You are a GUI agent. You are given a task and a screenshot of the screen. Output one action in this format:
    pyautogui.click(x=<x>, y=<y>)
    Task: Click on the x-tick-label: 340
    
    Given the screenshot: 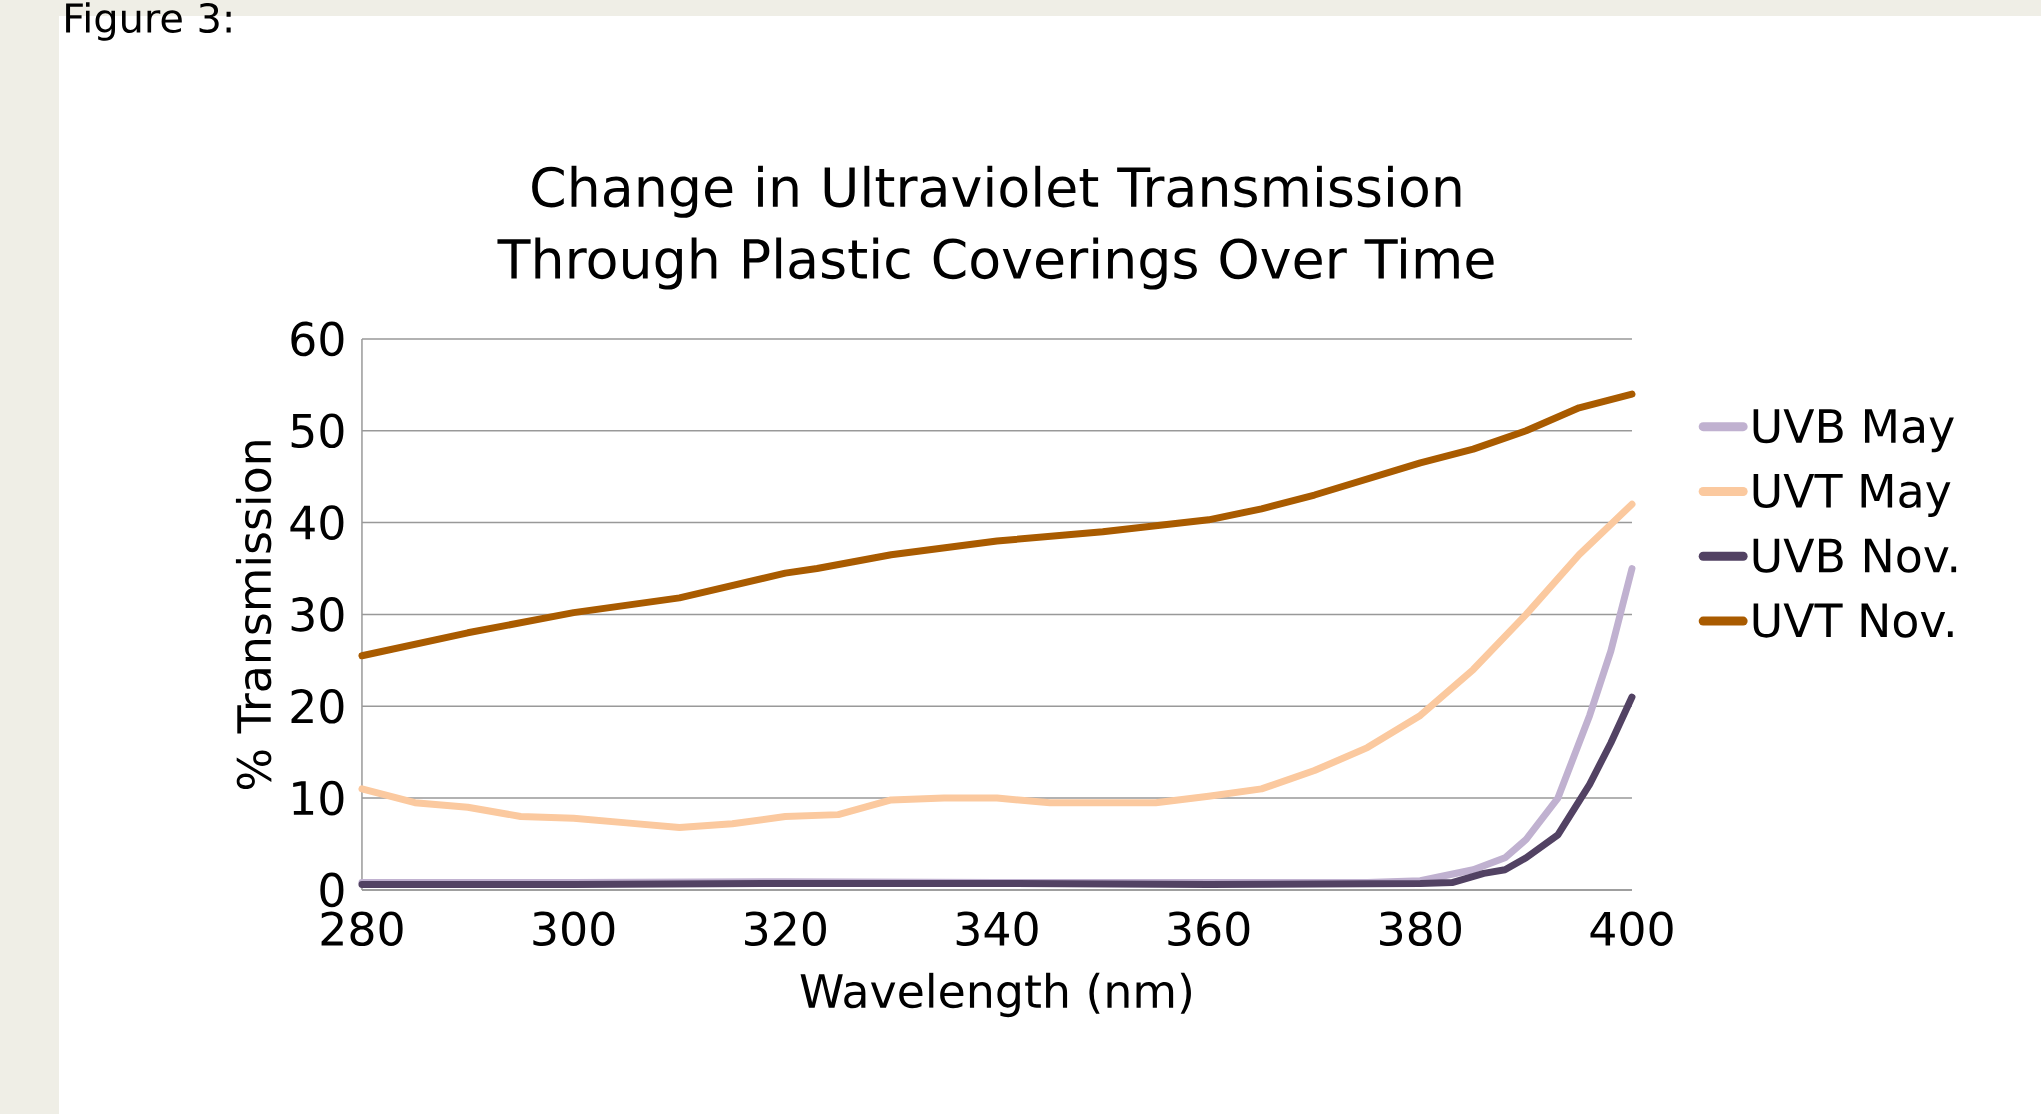 What is the action you would take?
    pyautogui.click(x=997, y=929)
    